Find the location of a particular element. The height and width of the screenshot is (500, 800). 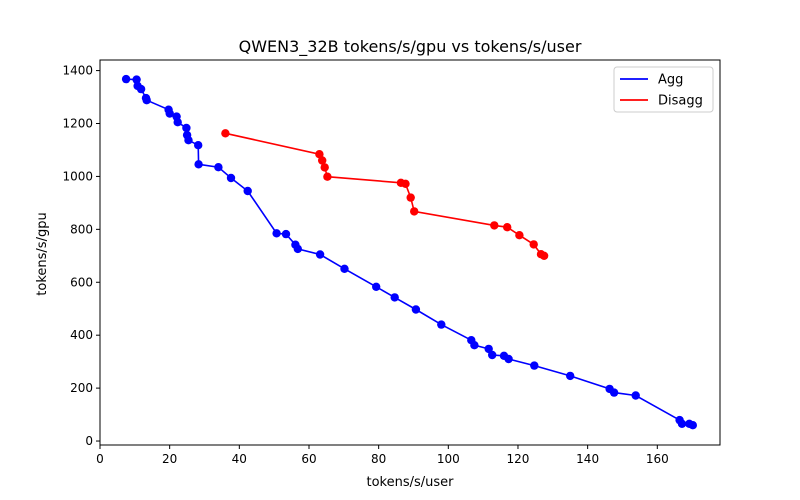

x-axis: 0 20 40 60 80 100 120 140 160 is located at coordinates (382, 455).